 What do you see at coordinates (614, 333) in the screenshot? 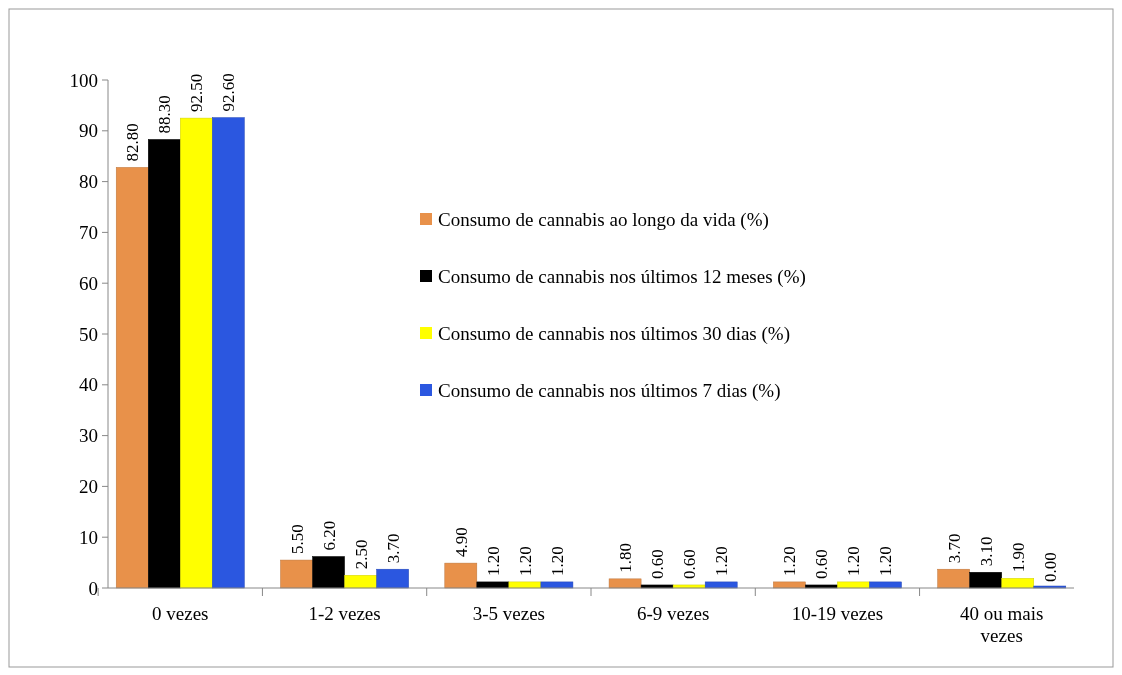
I see `legend-label: Consumo de cannabis nos últimos 30 dias (%)` at bounding box center [614, 333].